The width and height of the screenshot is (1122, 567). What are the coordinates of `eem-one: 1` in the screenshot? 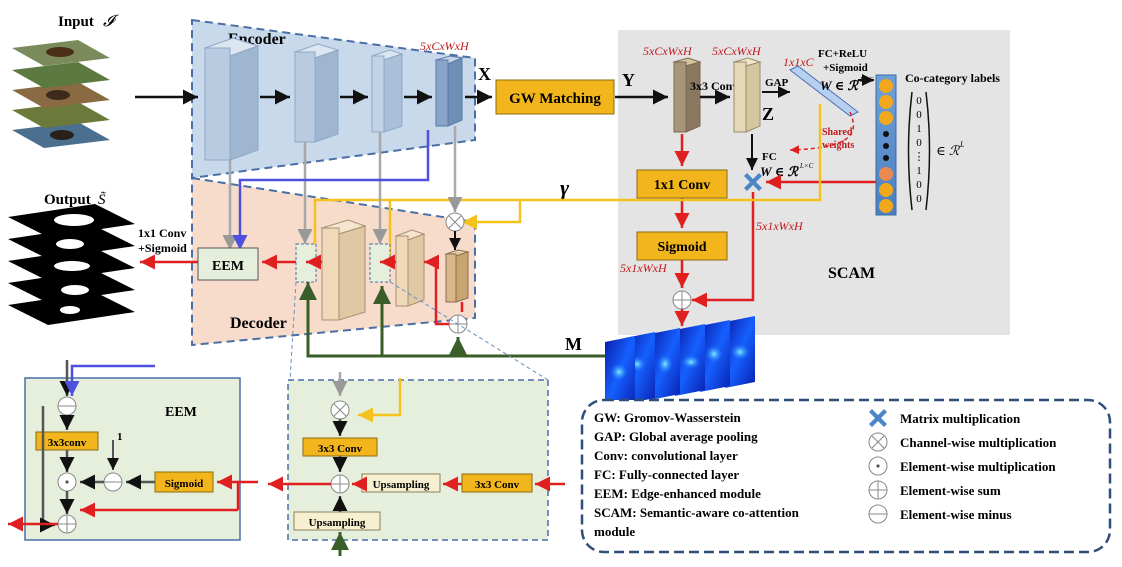 It's located at (120, 437).